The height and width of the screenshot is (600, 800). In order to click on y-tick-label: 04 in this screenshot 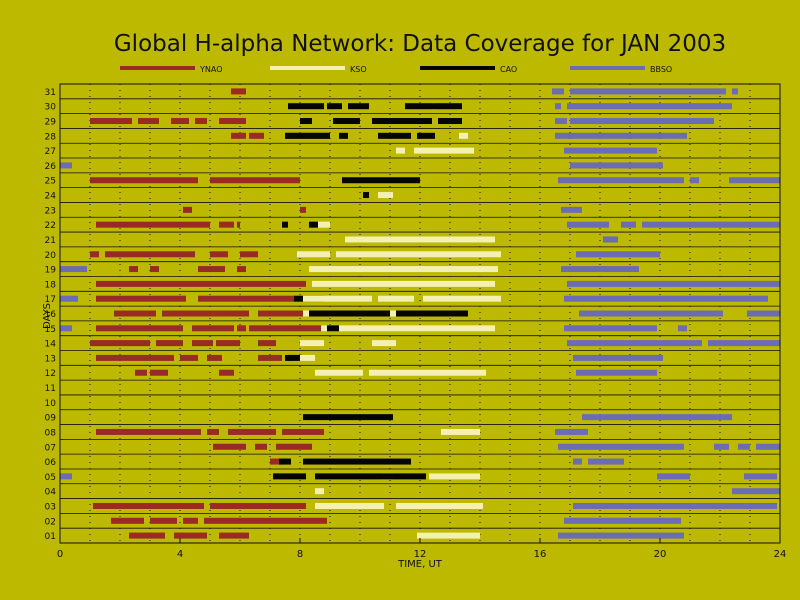, I will do `click(51, 493)`.